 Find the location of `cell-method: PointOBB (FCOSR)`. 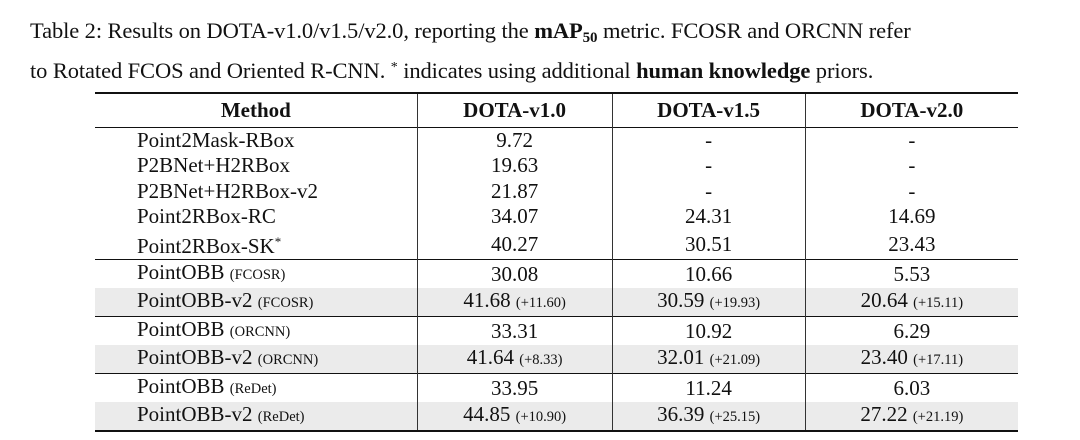

cell-method: PointOBB (FCOSR) is located at coordinates (256, 274).